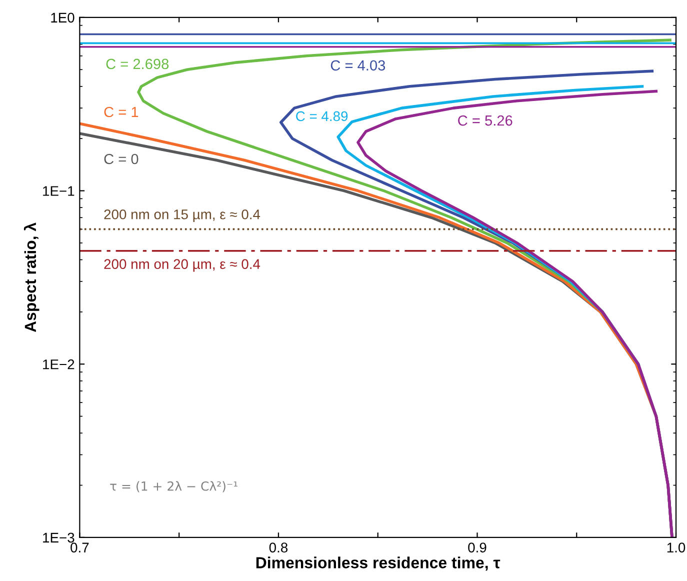  What do you see at coordinates (278, 547) in the screenshot?
I see `x-tick-label: 0.8` at bounding box center [278, 547].